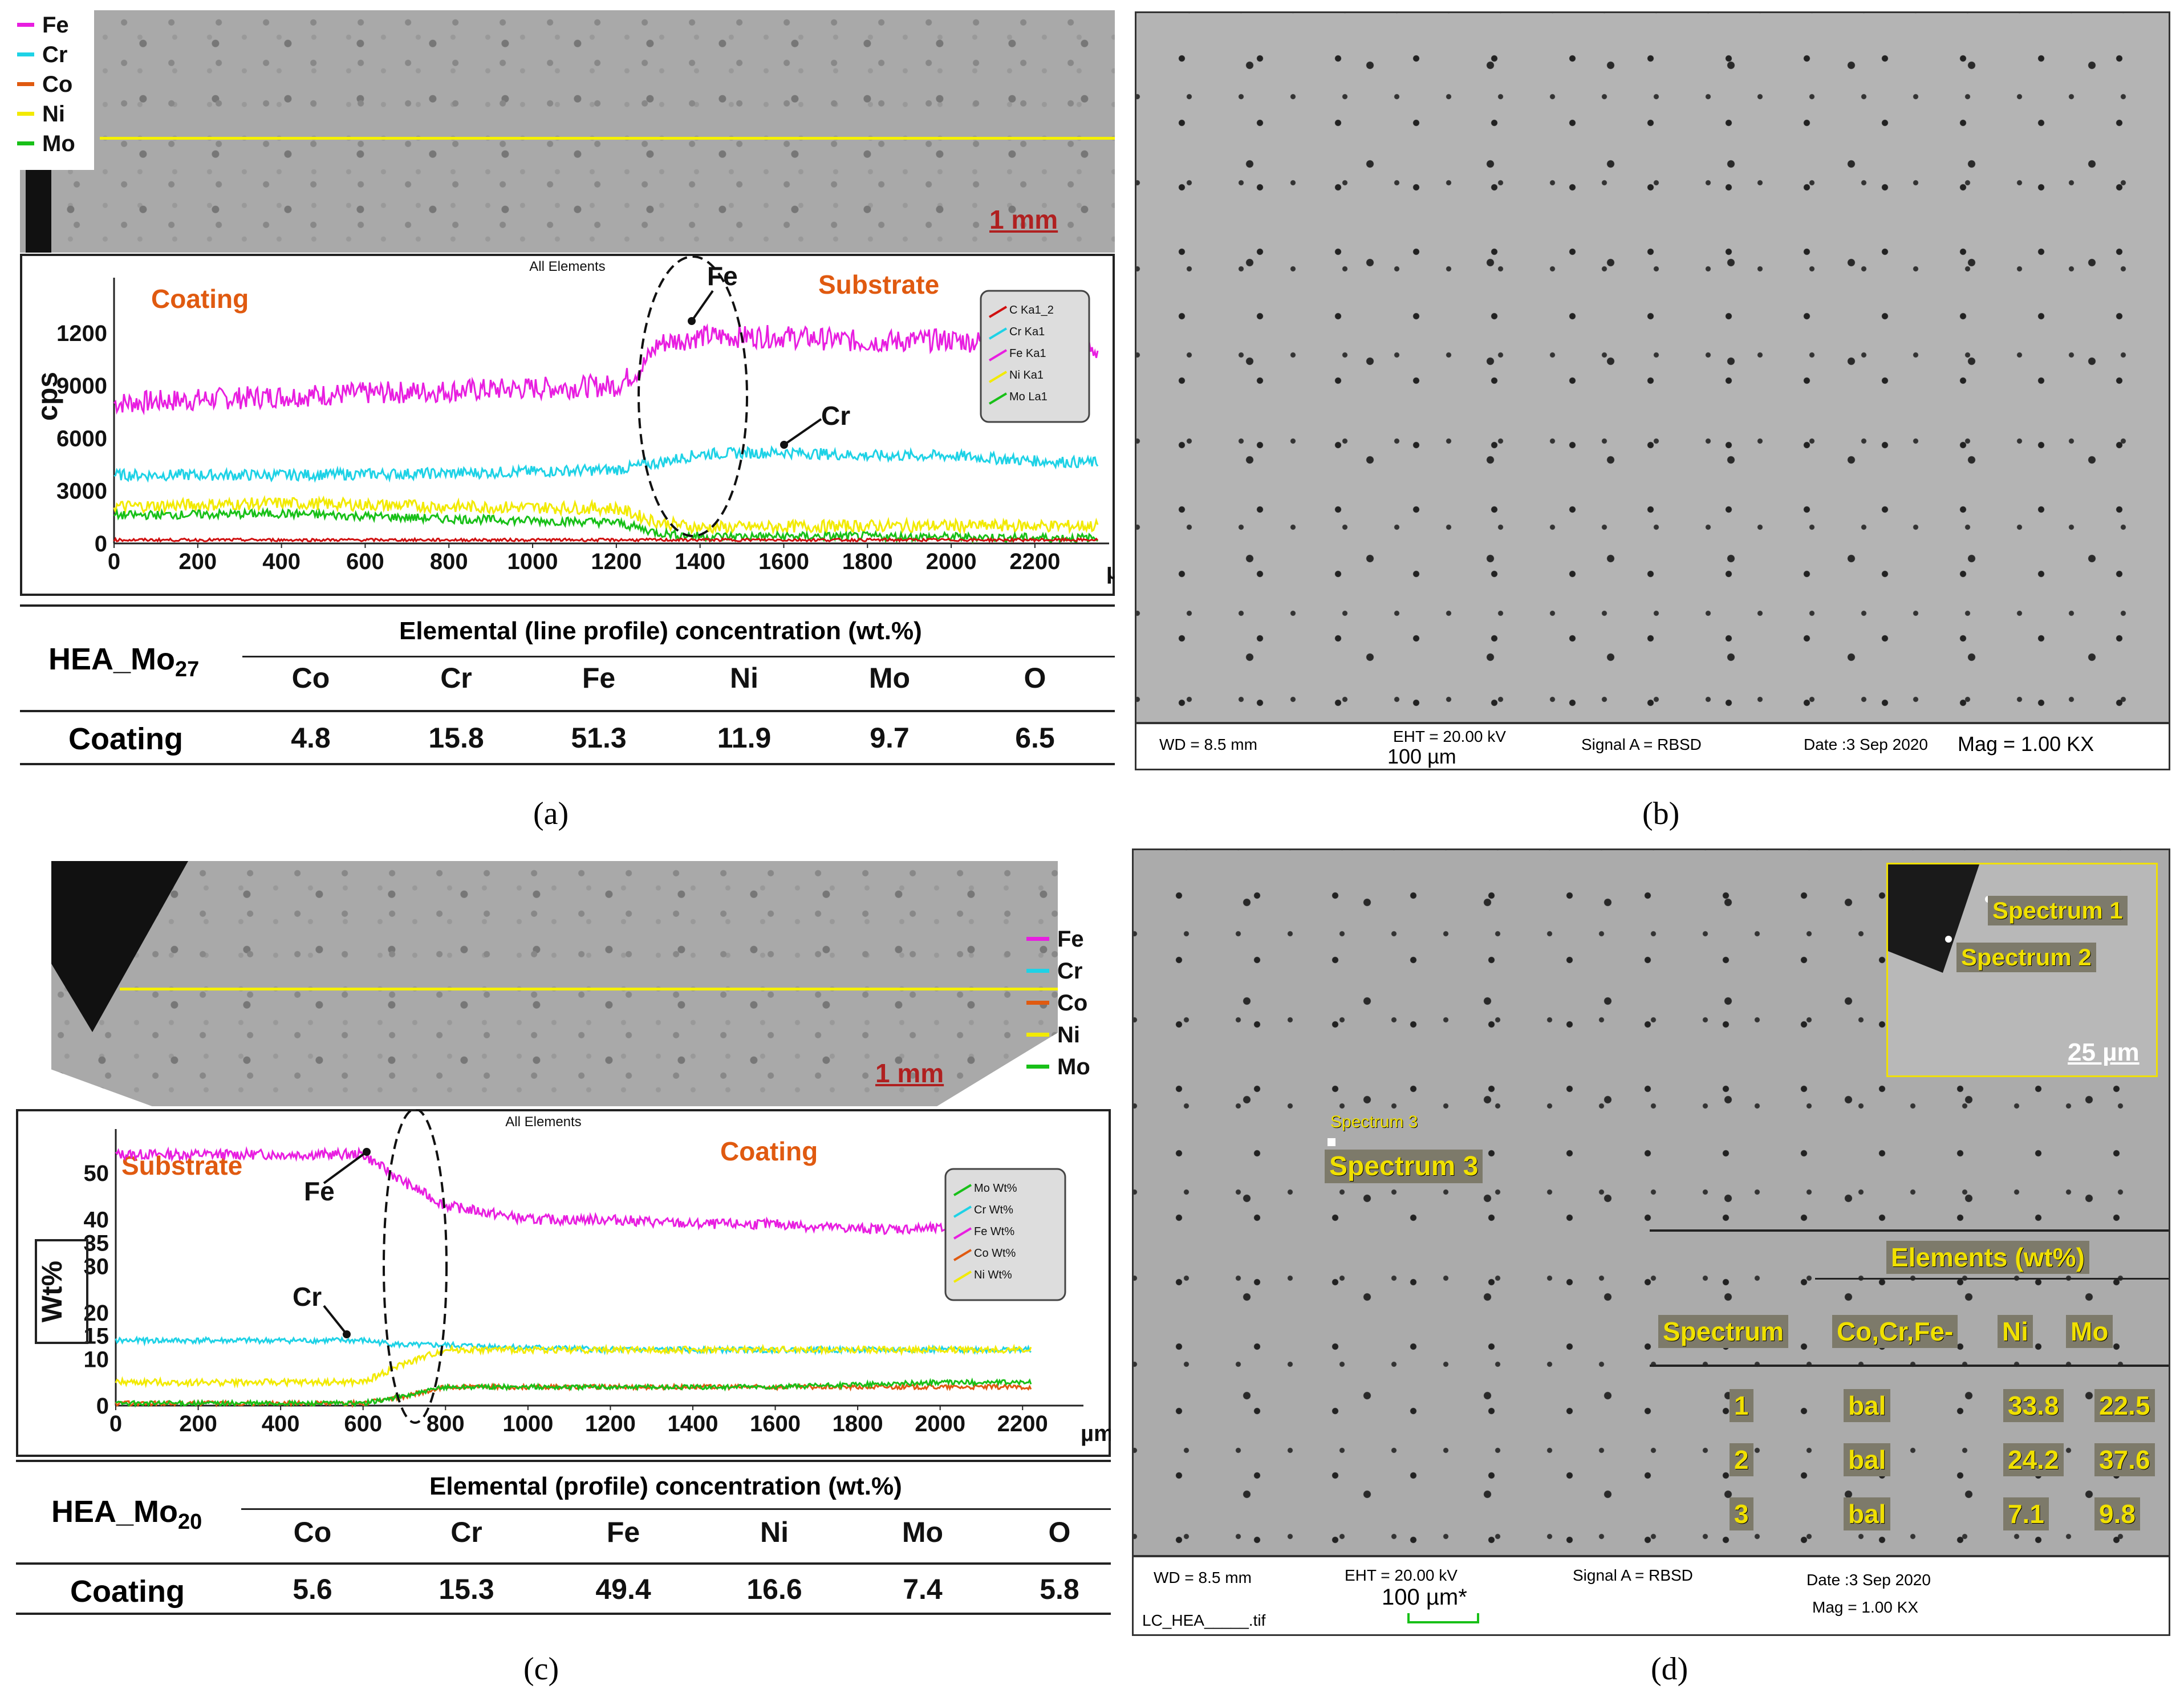 This screenshot has height=1689, width=2184. What do you see at coordinates (995, 1253) in the screenshot?
I see `c-legend-entry: Co Wt%` at bounding box center [995, 1253].